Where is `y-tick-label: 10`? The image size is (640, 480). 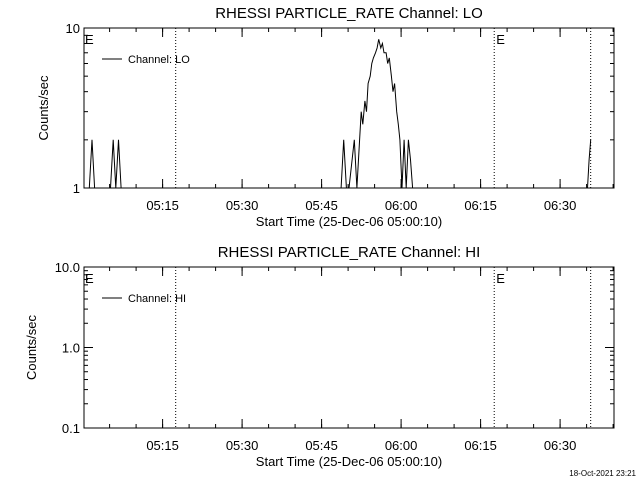
y-tick-label: 10 is located at coordinates (73, 28).